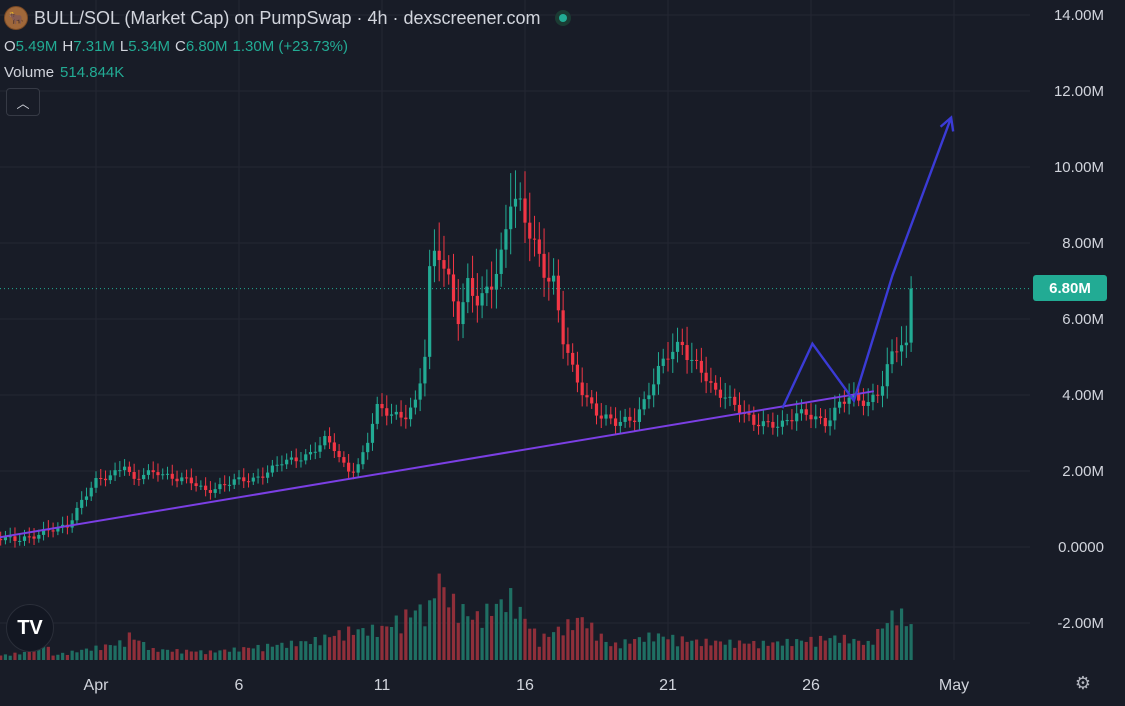 The height and width of the screenshot is (706, 1125). Describe the element at coordinates (668, 685) in the screenshot. I see `x-tick-label: 21` at that location.